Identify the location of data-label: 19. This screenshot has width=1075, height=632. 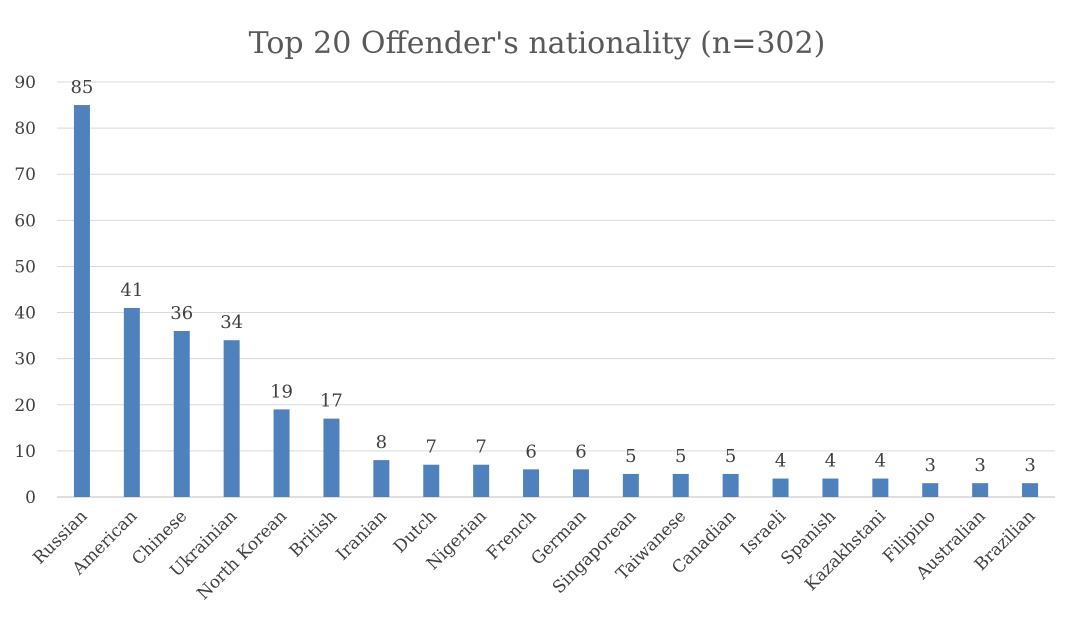
(281, 391).